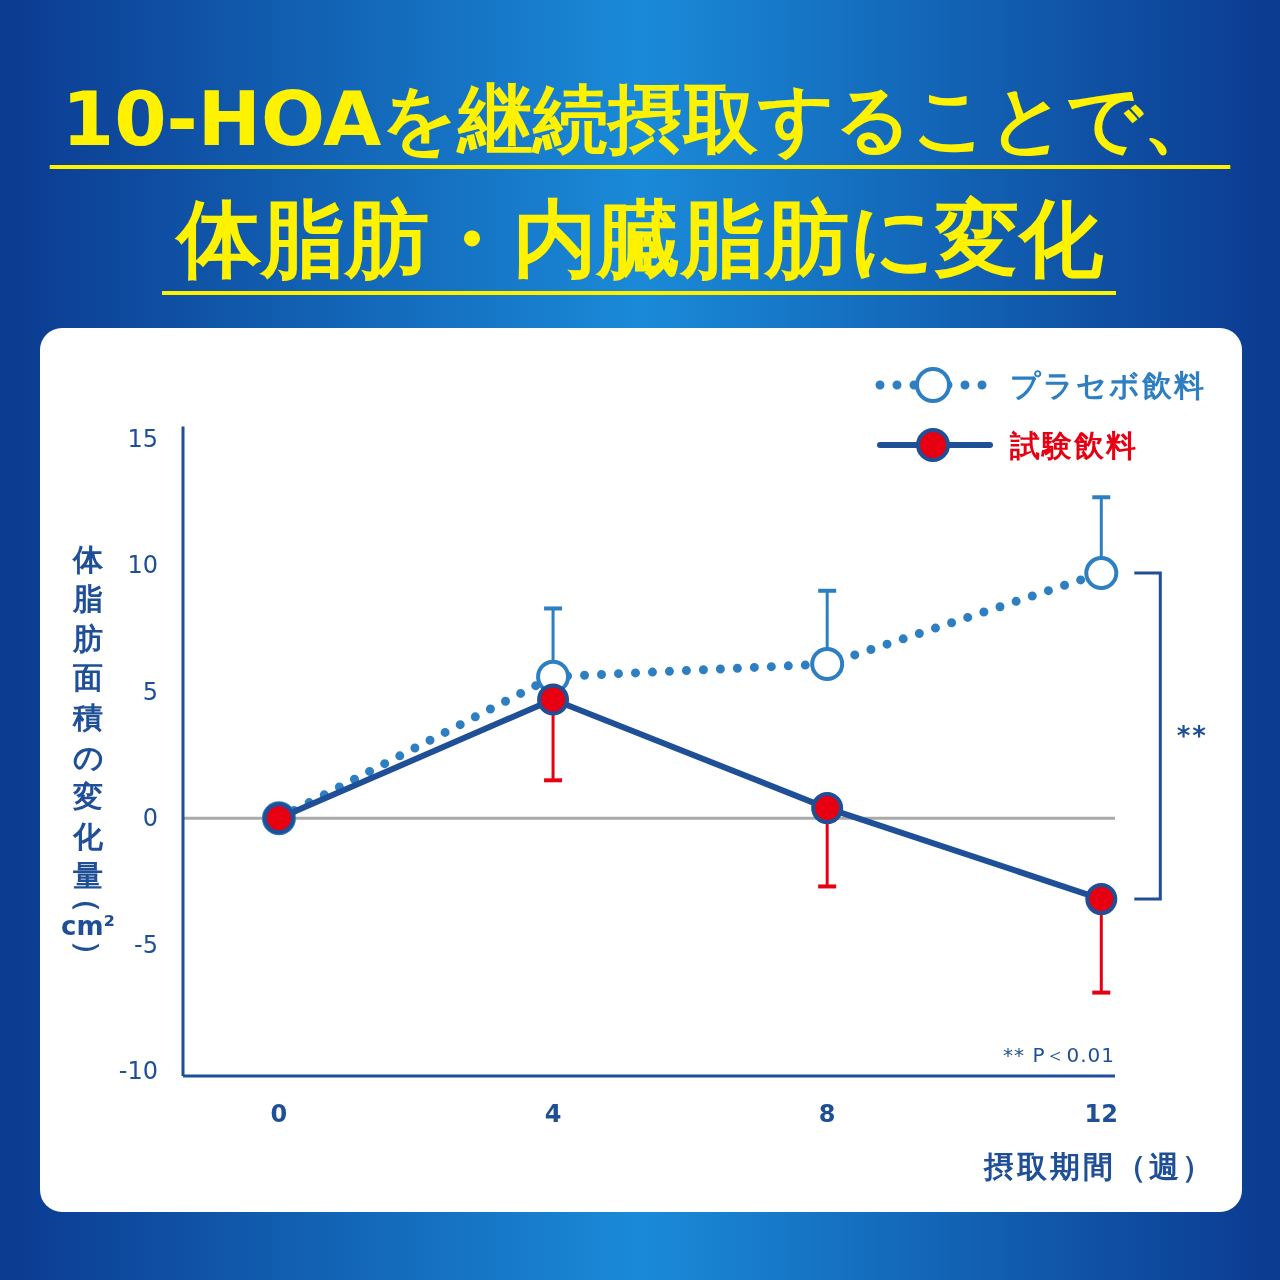 Image resolution: width=1280 pixels, height=1280 pixels. Describe the element at coordinates (142, 439) in the screenshot. I see `y-tick-label: 15` at that location.